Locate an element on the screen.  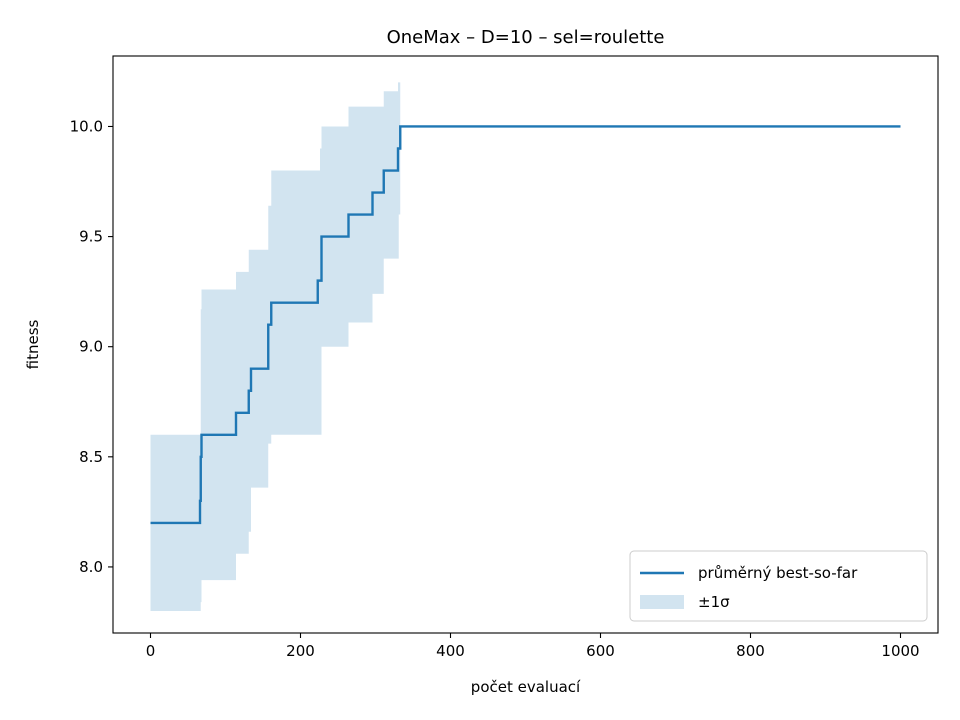
y-tick-label: 9.0 is located at coordinates (91, 347).